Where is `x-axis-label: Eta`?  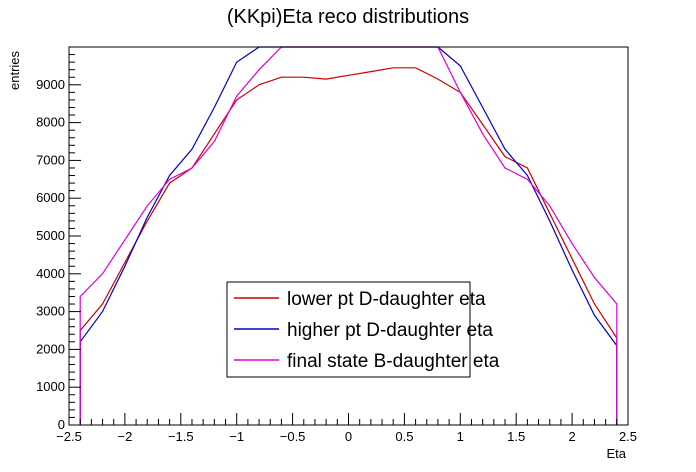
x-axis-label: Eta is located at coordinates (616, 453).